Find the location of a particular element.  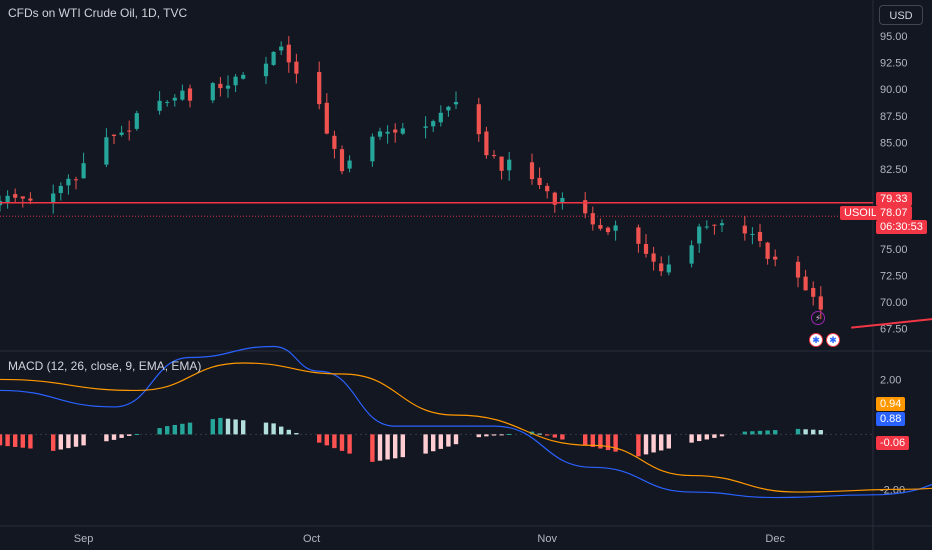

us-flag-icon: ✱ is located at coordinates (816, 340).